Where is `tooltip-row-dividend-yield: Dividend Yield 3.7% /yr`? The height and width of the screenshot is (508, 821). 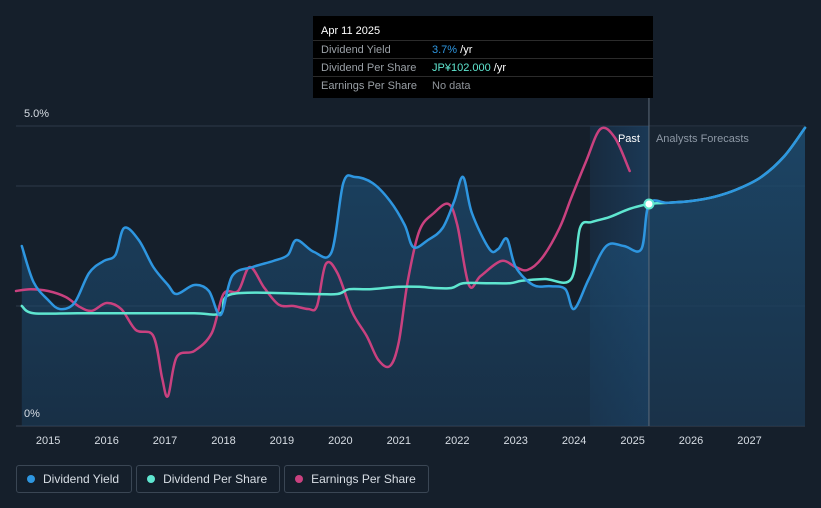 tooltip-row-dividend-yield: Dividend Yield 3.7% /yr is located at coordinates (483, 49).